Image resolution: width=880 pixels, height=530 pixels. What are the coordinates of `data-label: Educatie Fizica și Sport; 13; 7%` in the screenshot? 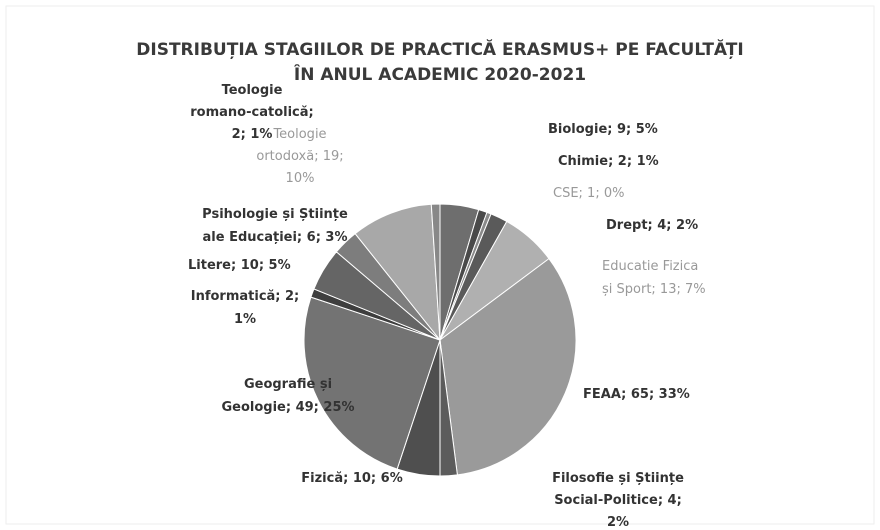 It's located at (654, 278).